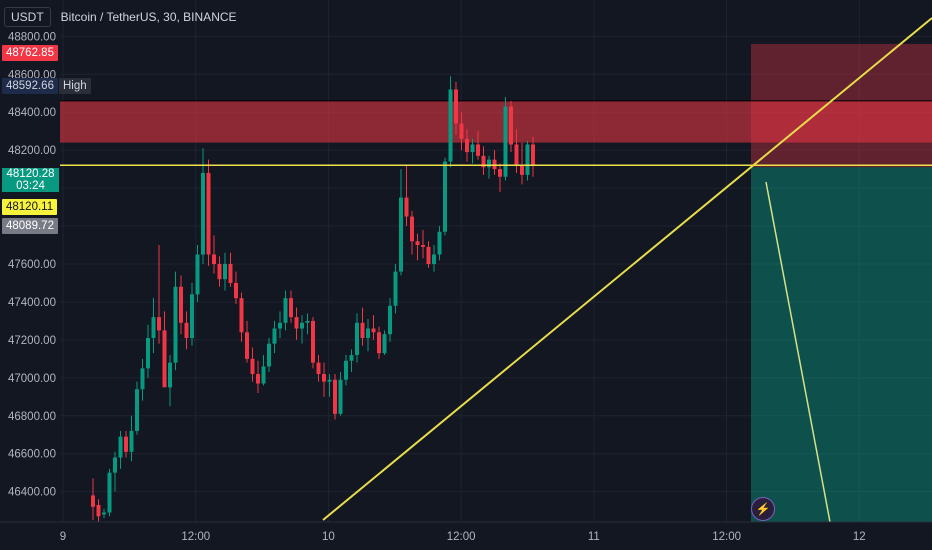 This screenshot has height=550, width=932. I want to click on stop-loss-zone, so click(841, 105).